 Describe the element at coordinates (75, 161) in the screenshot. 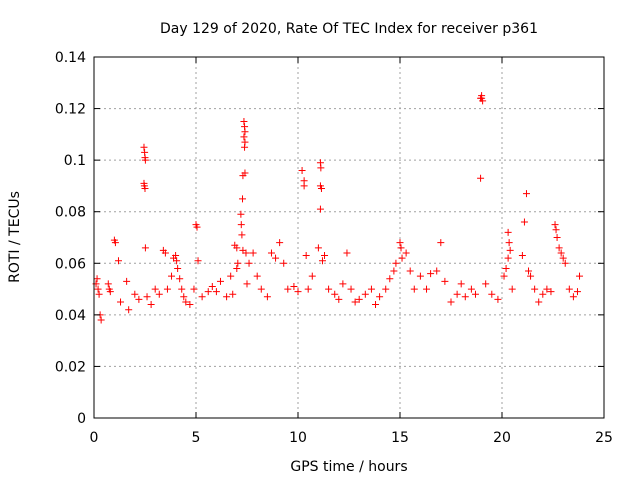

I see `y-tick-label: 0.1` at that location.